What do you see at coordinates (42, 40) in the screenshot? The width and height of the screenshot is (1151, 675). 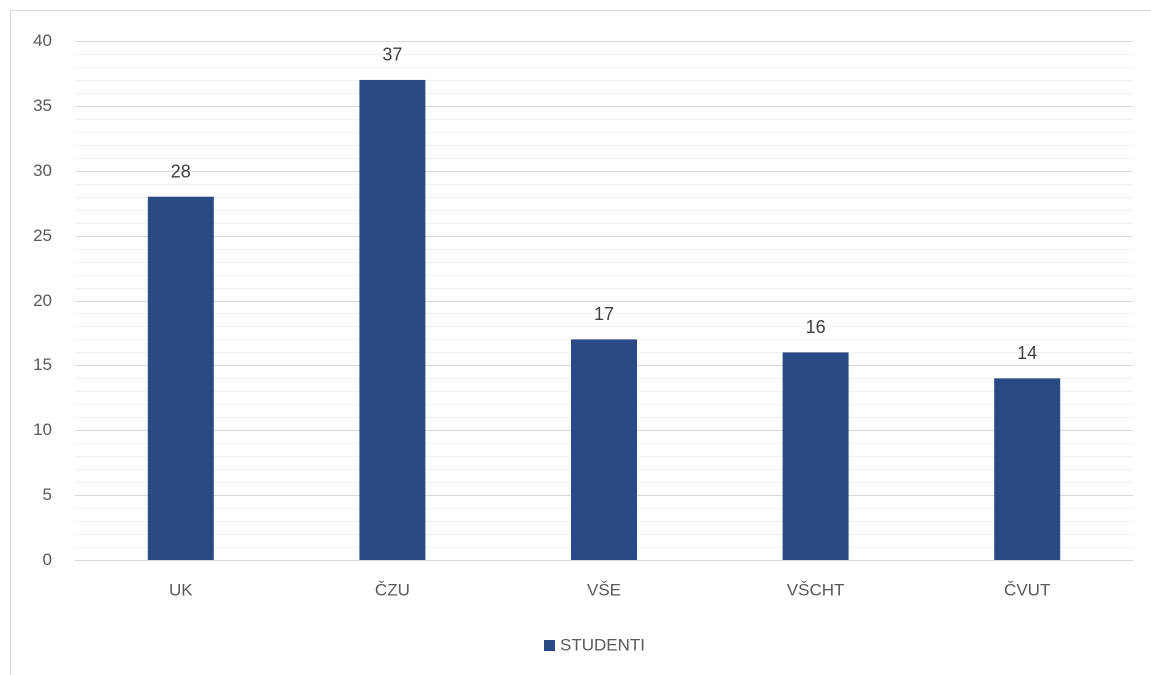 I see `y-tick-label: 40` at bounding box center [42, 40].